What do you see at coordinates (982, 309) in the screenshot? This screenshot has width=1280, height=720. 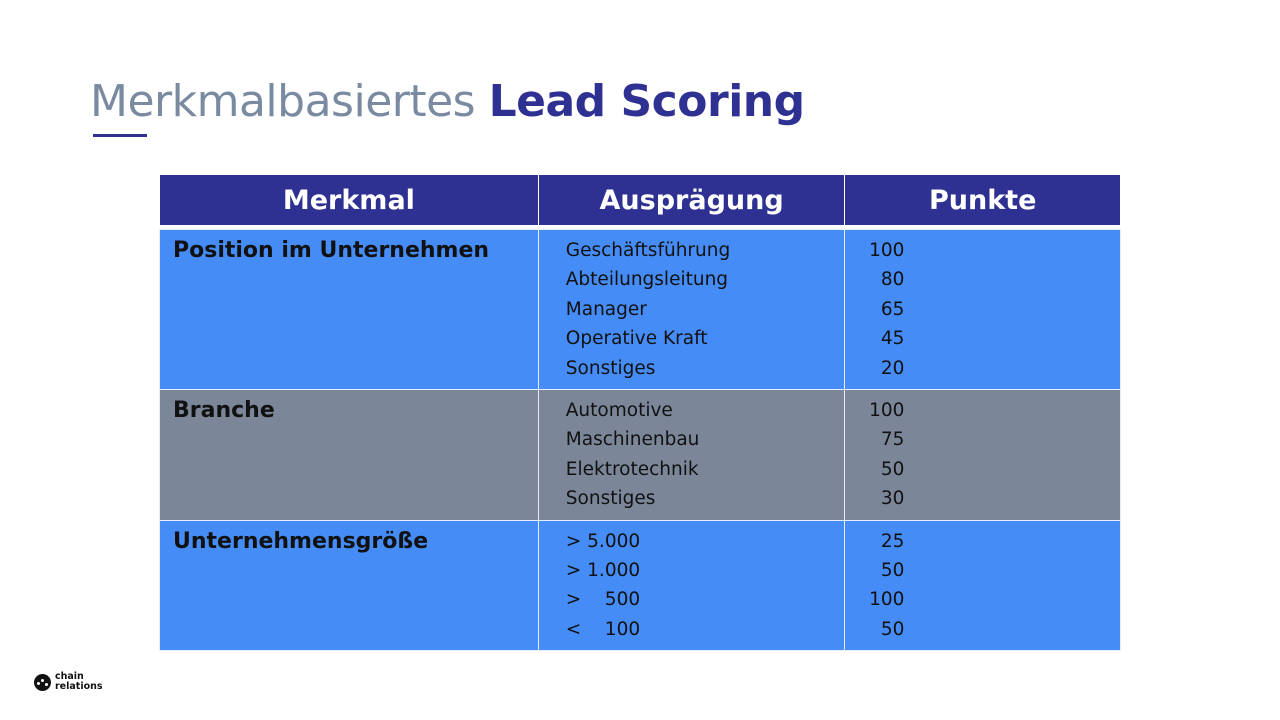 I see `punkte-cell: 100 80 65 45 20` at bounding box center [982, 309].